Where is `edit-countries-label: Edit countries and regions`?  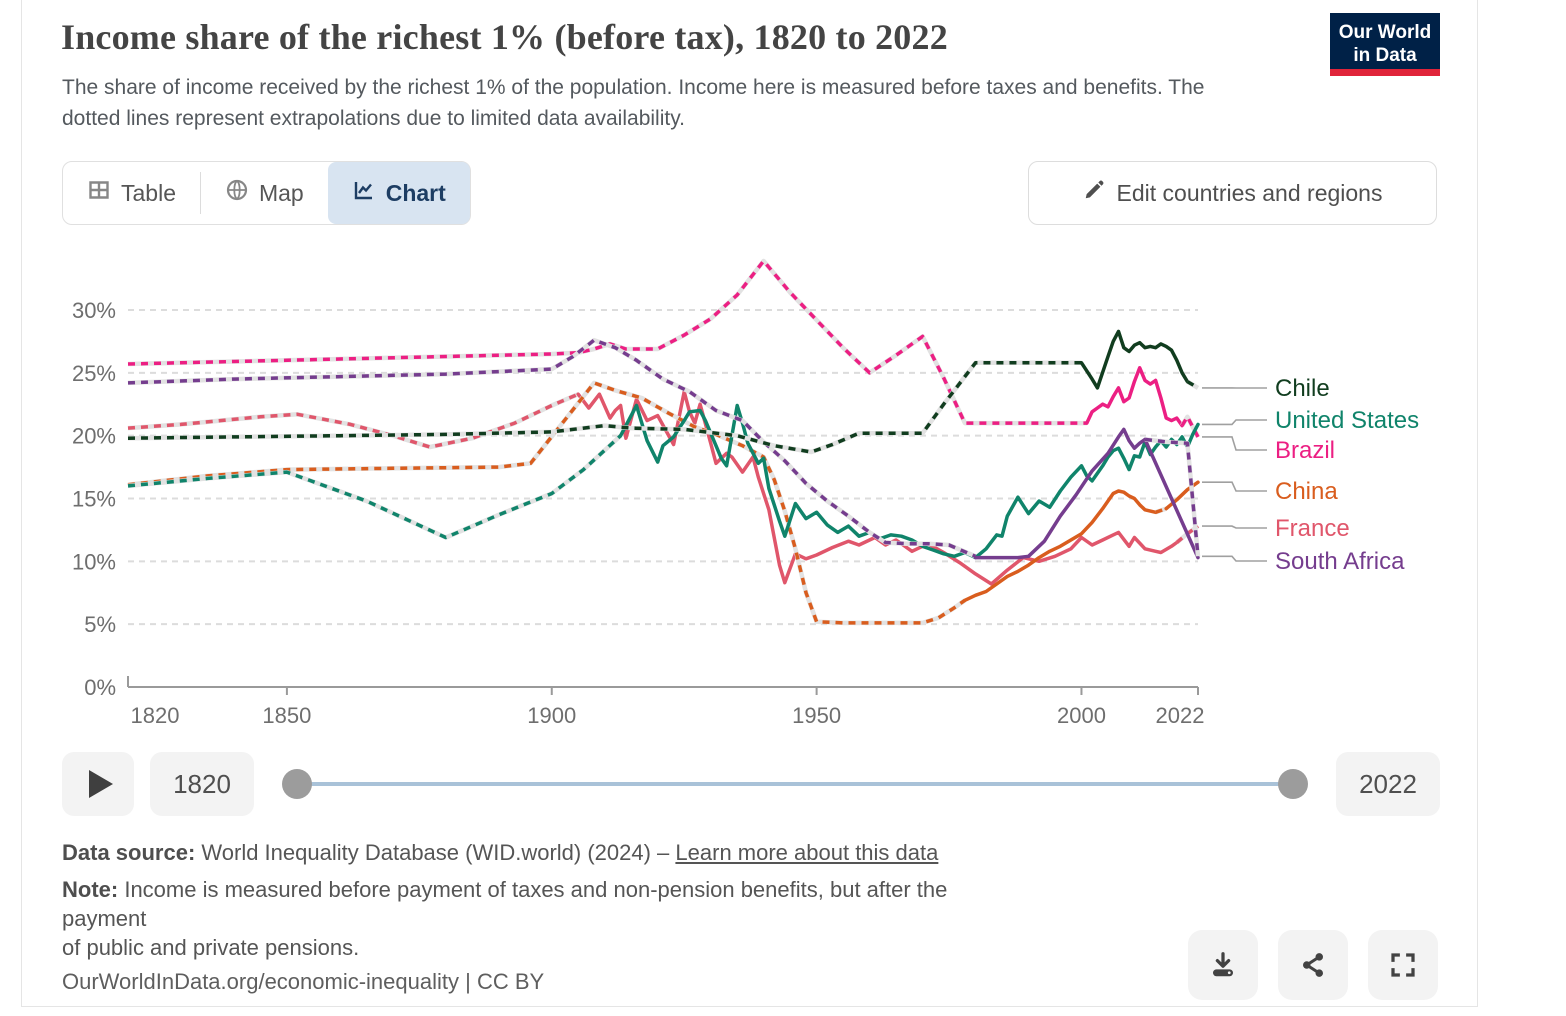 edit-countries-label: Edit countries and regions is located at coordinates (1249, 192).